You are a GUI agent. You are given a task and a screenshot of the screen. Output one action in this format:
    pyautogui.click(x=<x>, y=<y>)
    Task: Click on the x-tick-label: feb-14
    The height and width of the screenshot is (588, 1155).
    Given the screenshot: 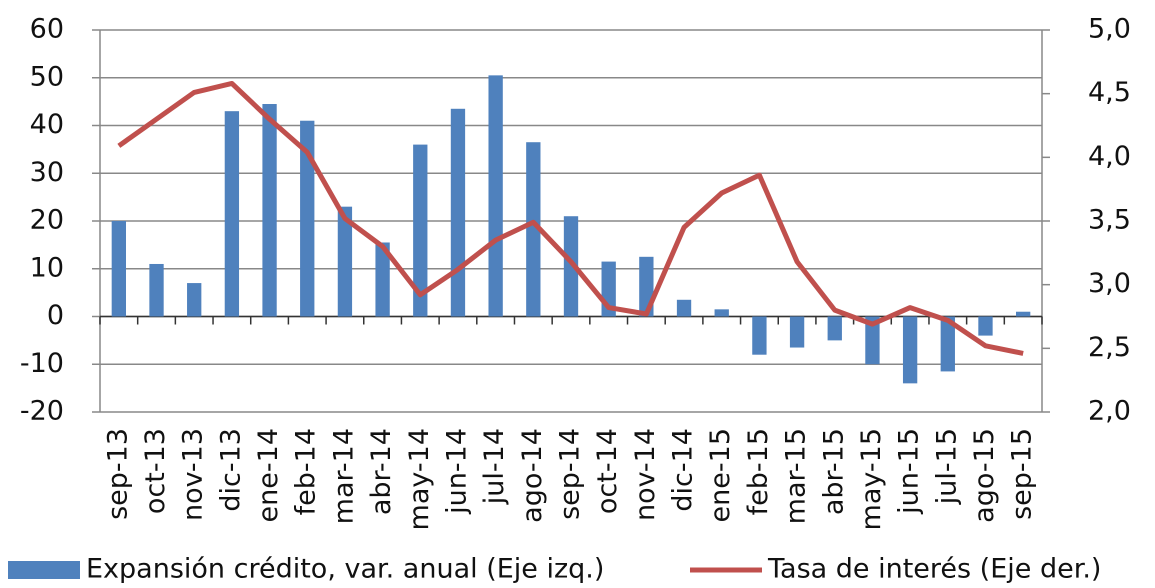 What is the action you would take?
    pyautogui.click(x=306, y=471)
    